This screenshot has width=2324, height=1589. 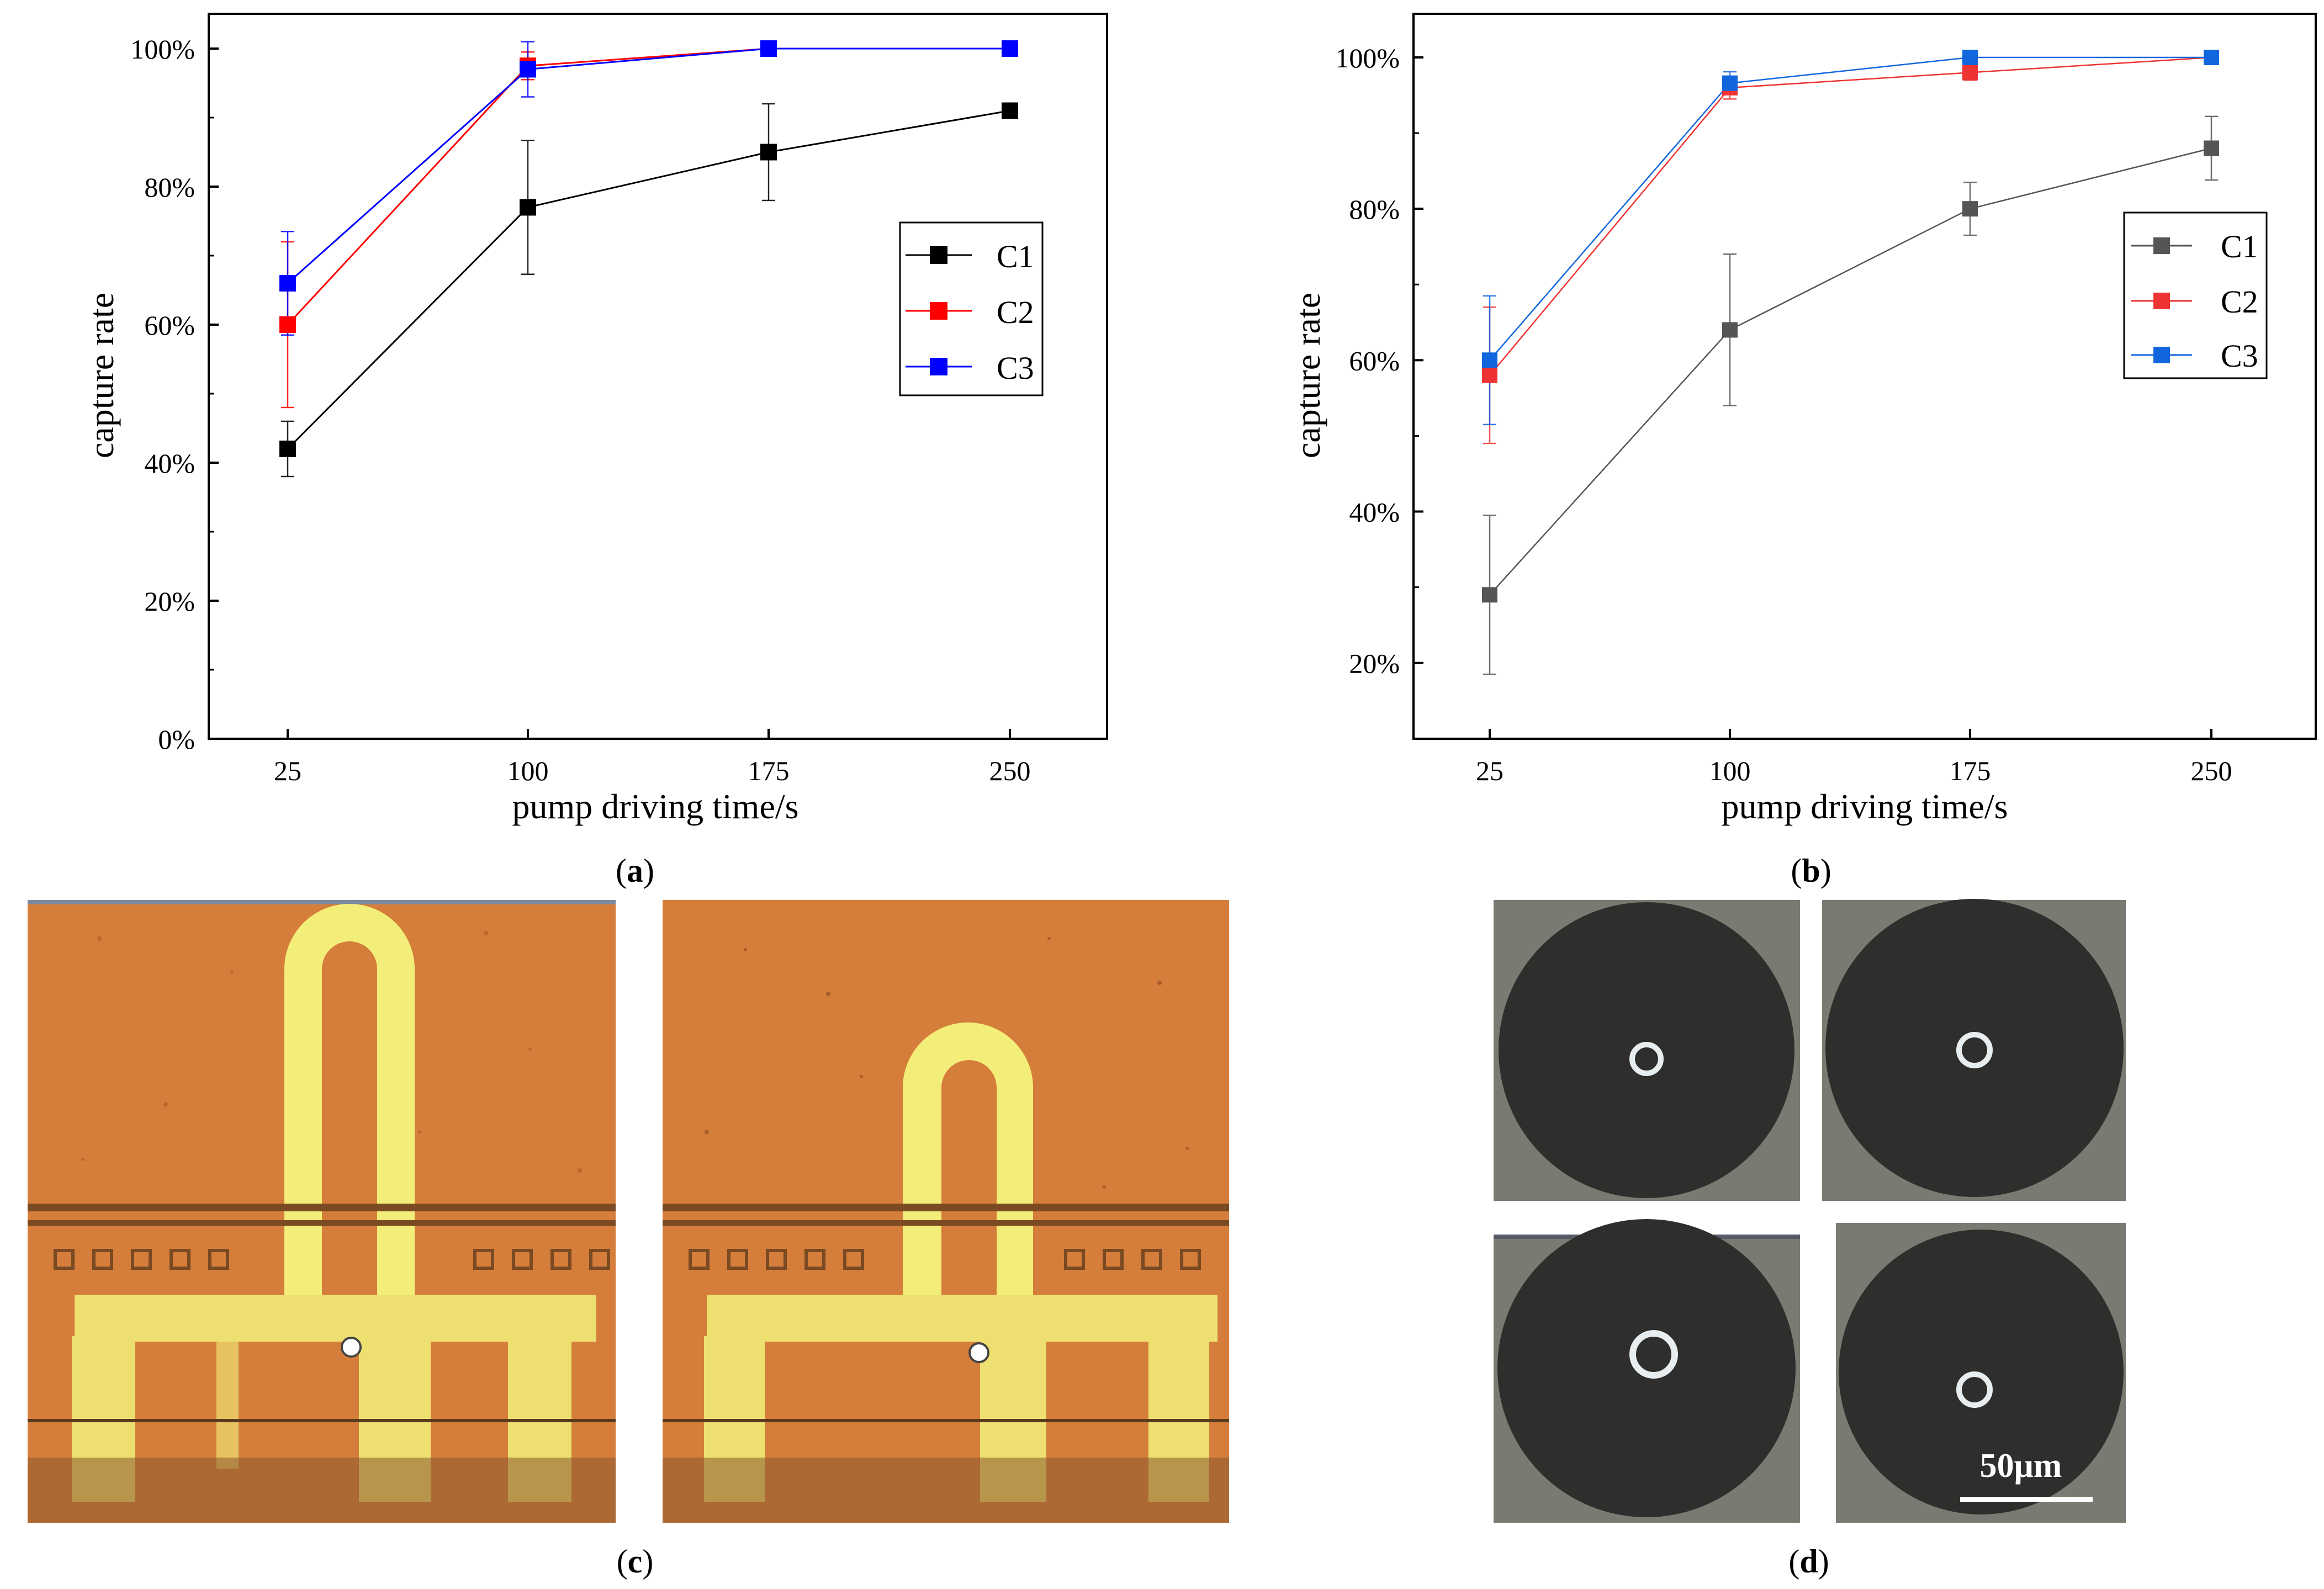 What do you see at coordinates (176, 739) in the screenshot?
I see `y-tick-label: 0%` at bounding box center [176, 739].